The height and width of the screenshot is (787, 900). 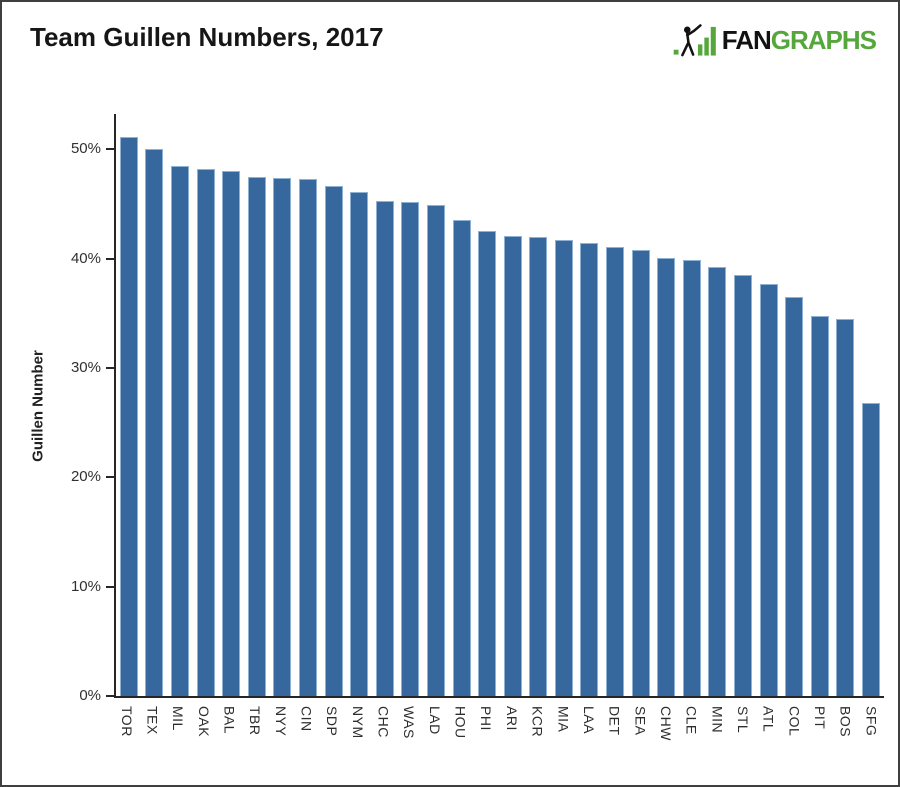 I want to click on bar-KCR, so click(x=538, y=466).